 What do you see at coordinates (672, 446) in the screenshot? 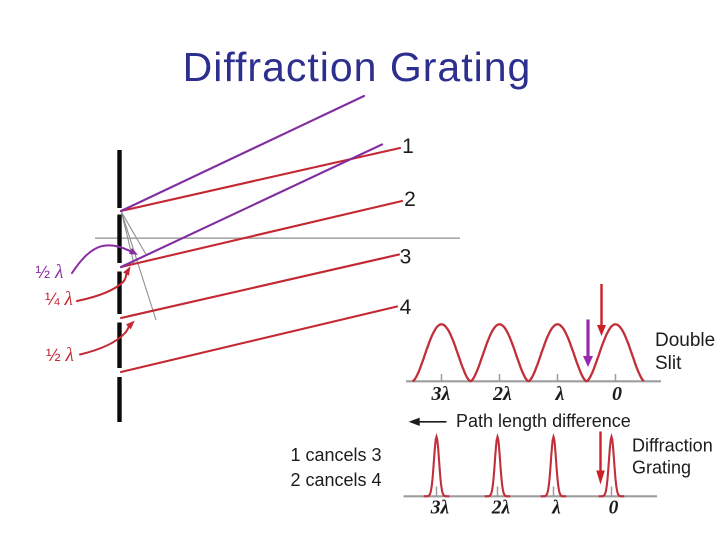
I see `svg-text: Diffraction` at bounding box center [672, 446].